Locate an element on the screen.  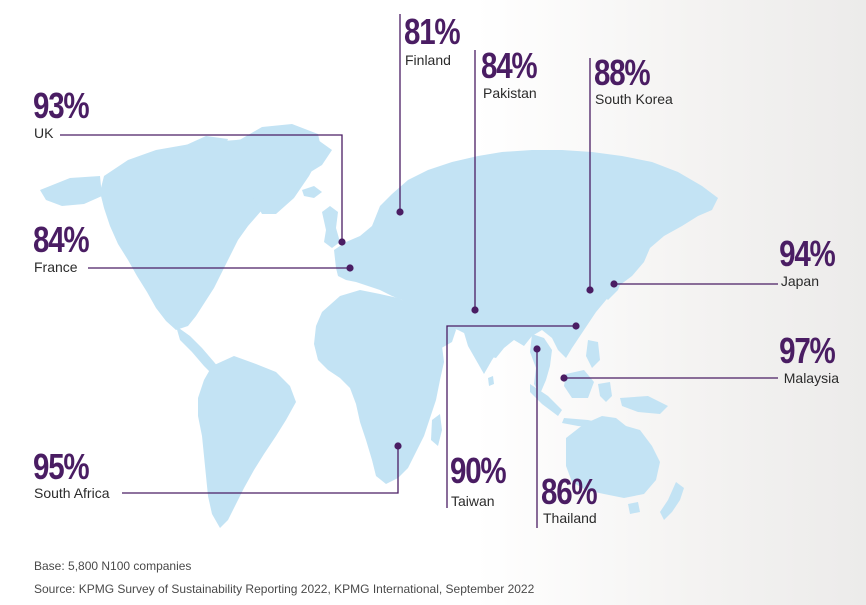
japan-label: Japan is located at coordinates (799, 281).